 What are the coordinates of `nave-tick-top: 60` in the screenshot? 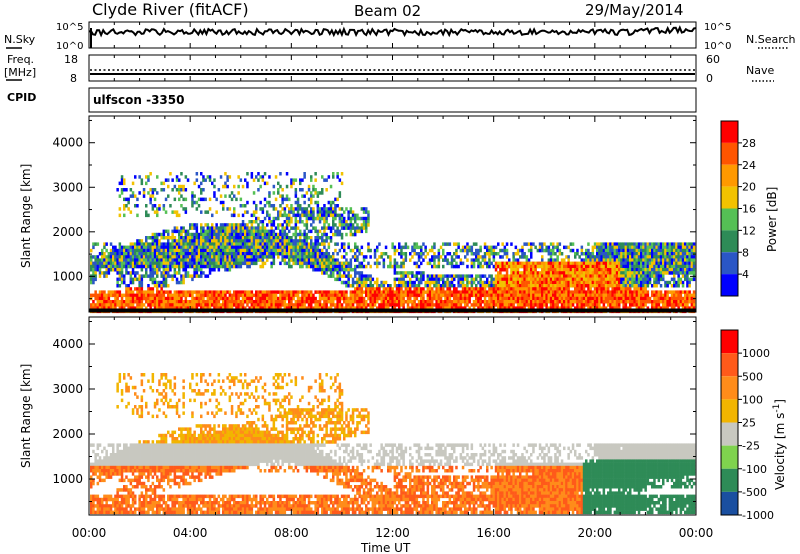 It's located at (713, 59).